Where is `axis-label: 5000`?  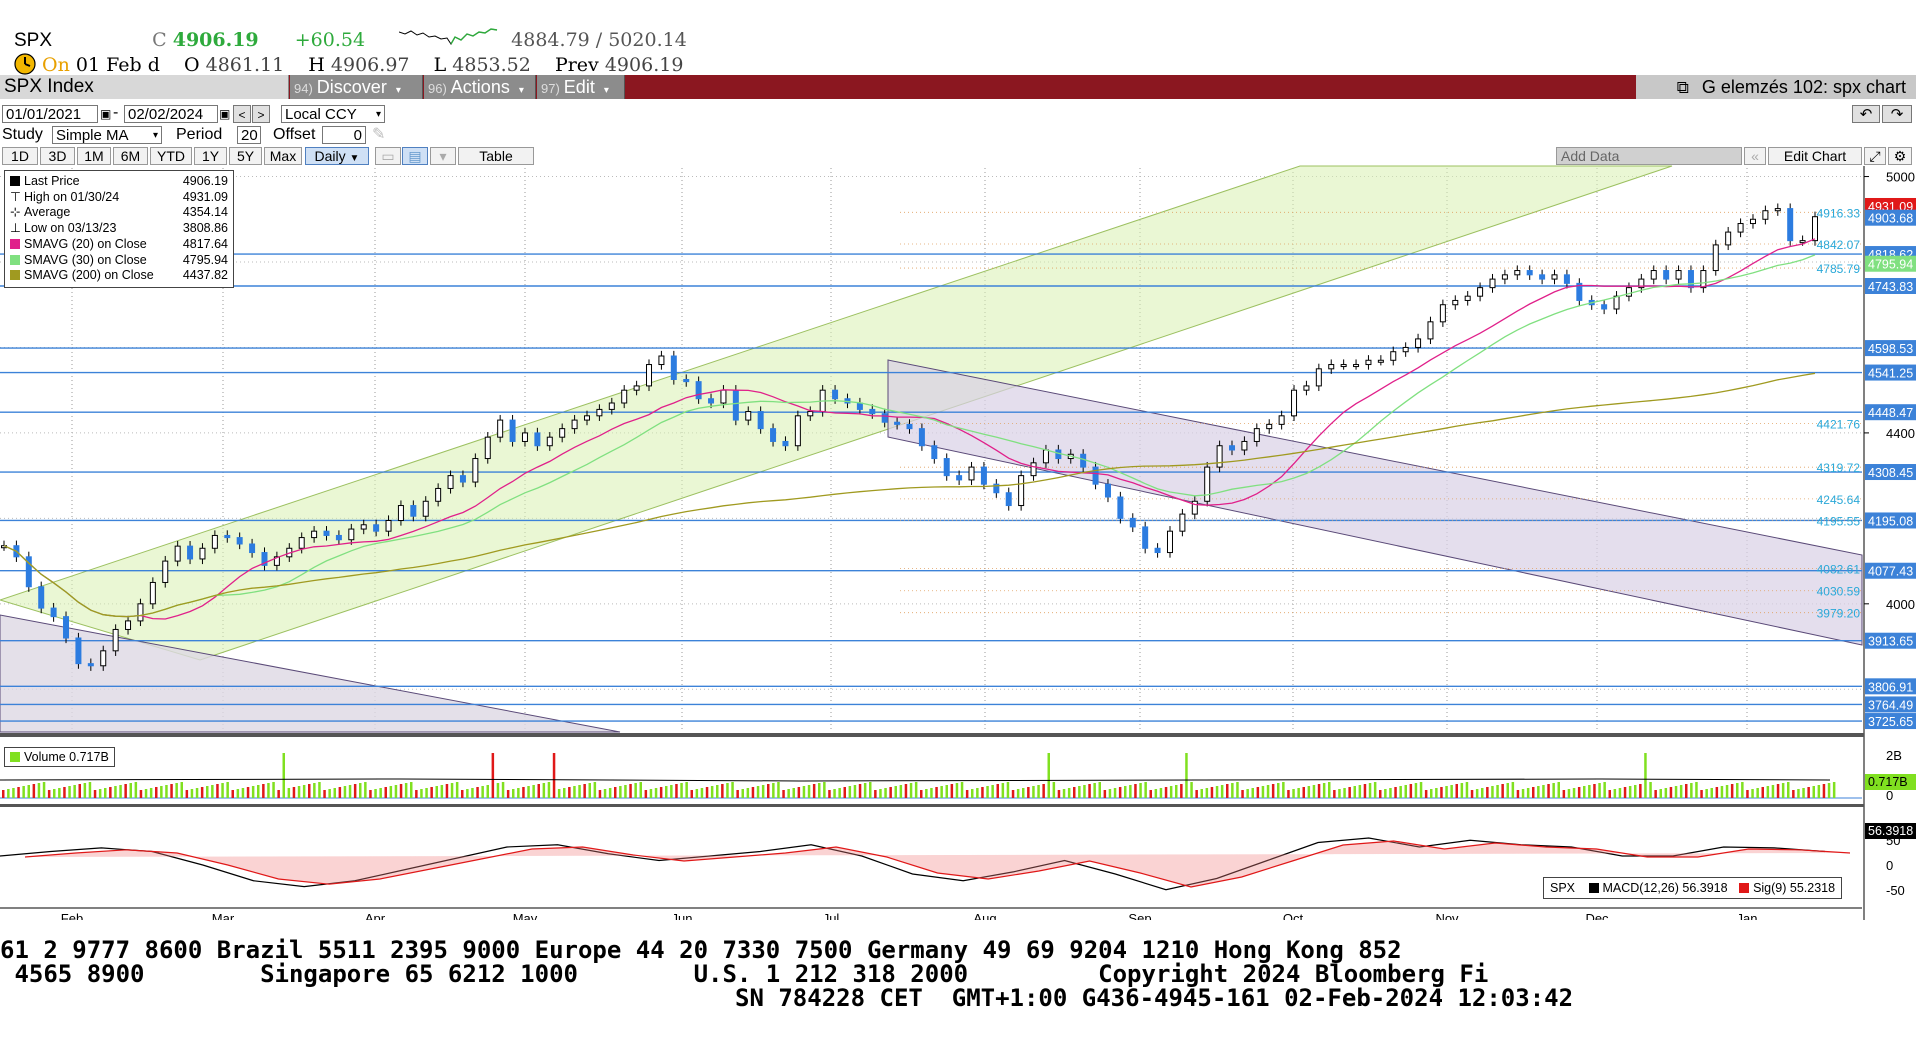 axis-label: 5000 is located at coordinates (1900, 177).